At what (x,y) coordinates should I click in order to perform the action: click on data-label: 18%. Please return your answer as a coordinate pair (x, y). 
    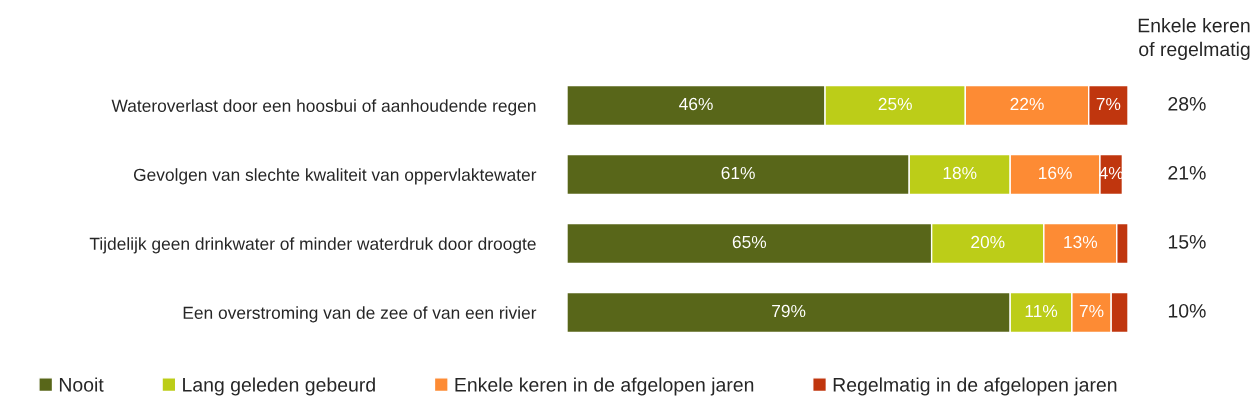
    Looking at the image, I should click on (960, 173).